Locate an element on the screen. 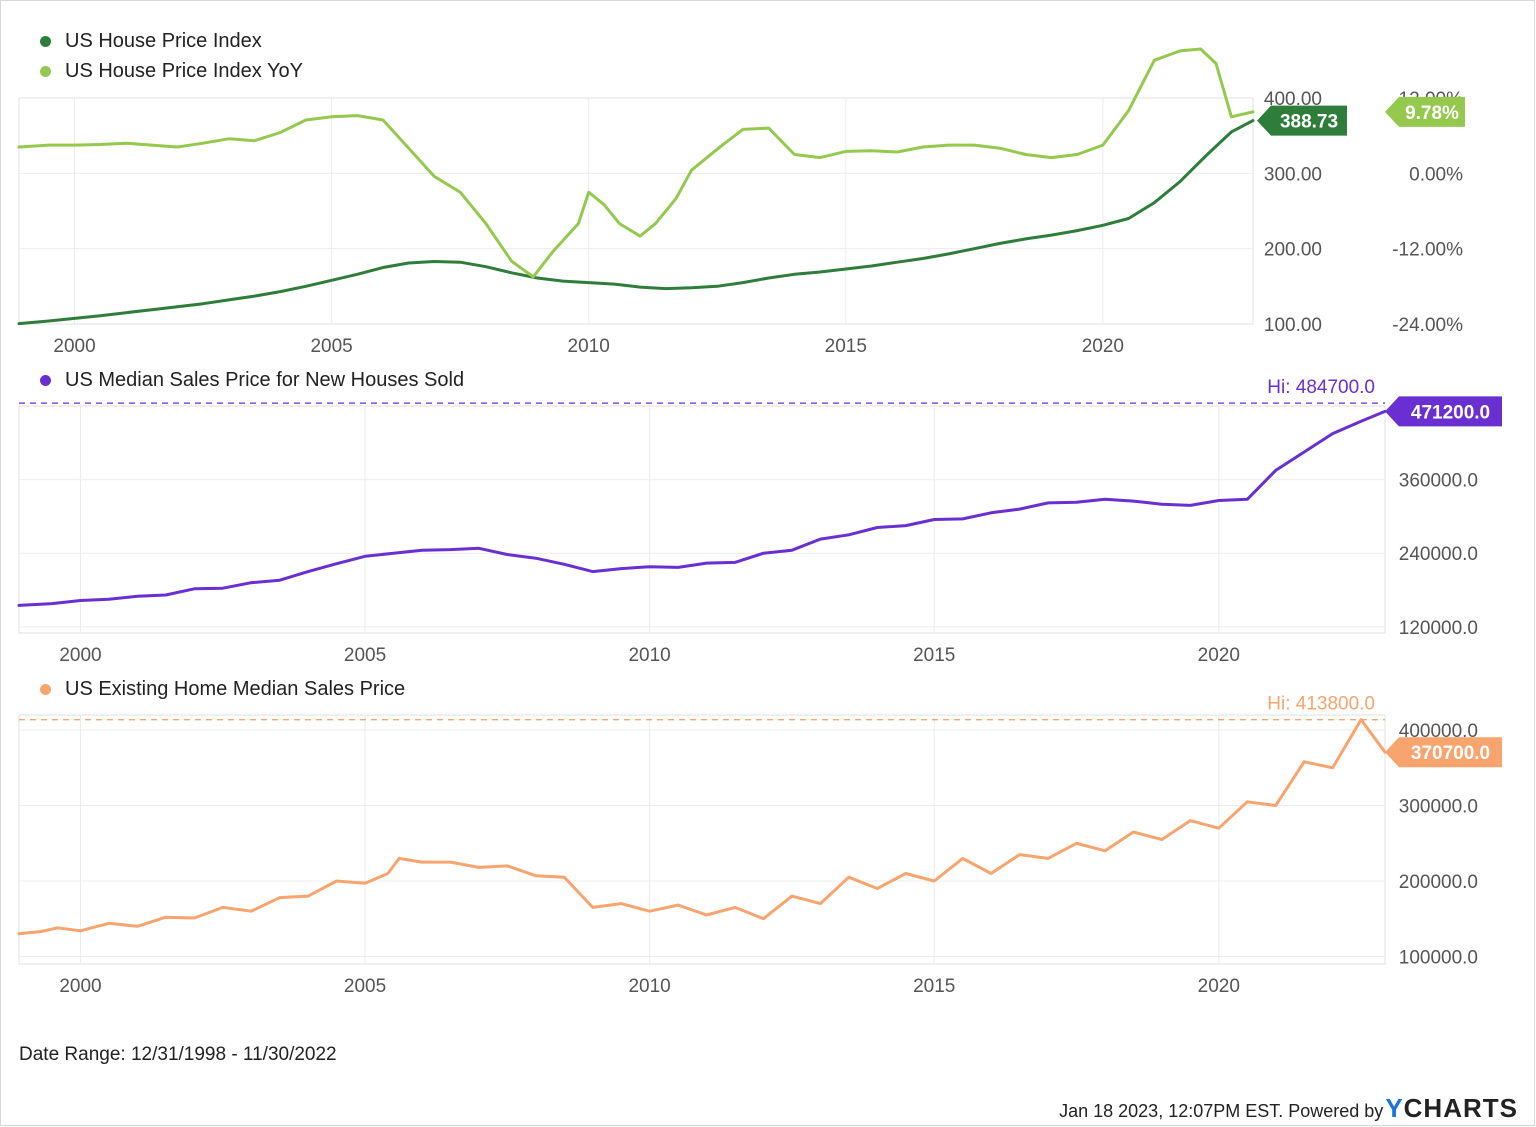 The width and height of the screenshot is (1536, 1127). legend-dot-hpi-yoy is located at coordinates (45, 71).